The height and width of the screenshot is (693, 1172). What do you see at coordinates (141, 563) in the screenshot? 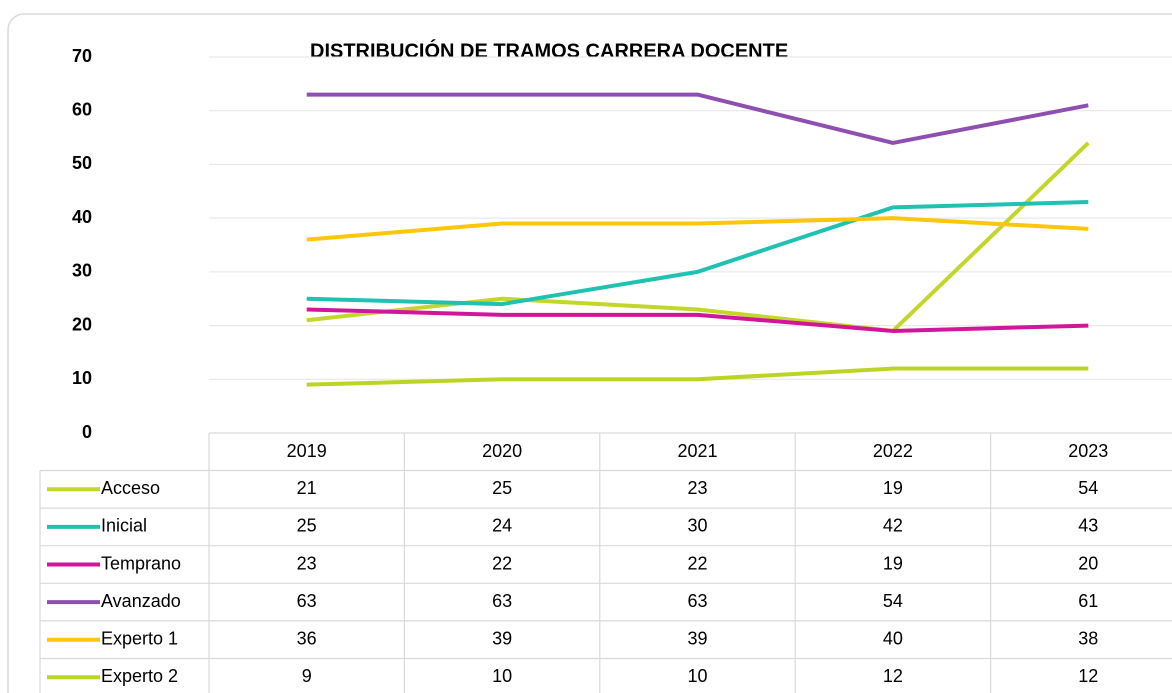
I see `legend-label: Temprano` at bounding box center [141, 563].